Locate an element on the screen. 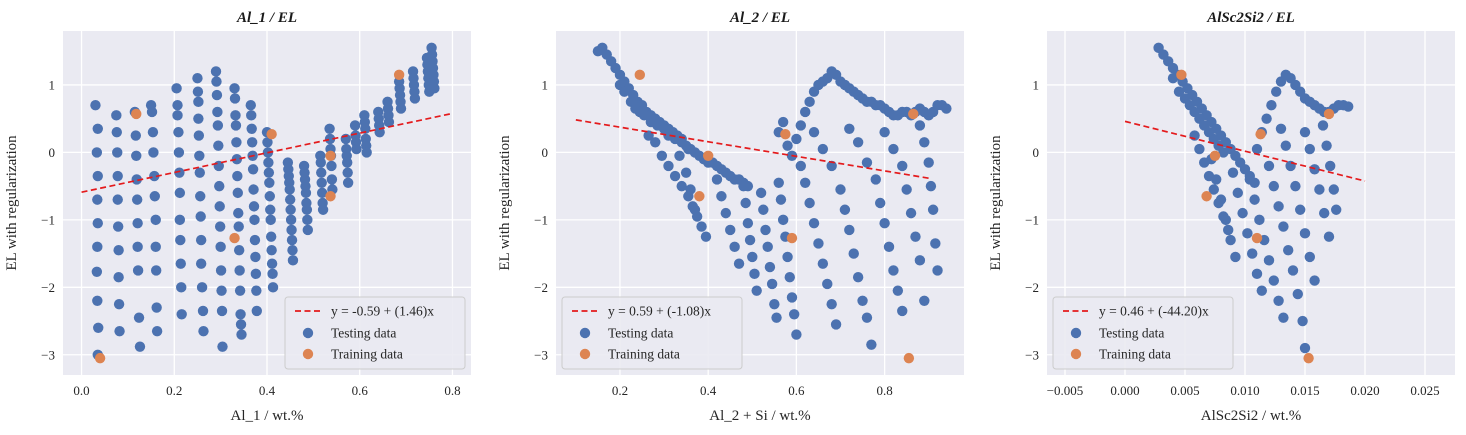 The height and width of the screenshot is (435, 1466). x-tick-label: 0.010 is located at coordinates (1244, 390).